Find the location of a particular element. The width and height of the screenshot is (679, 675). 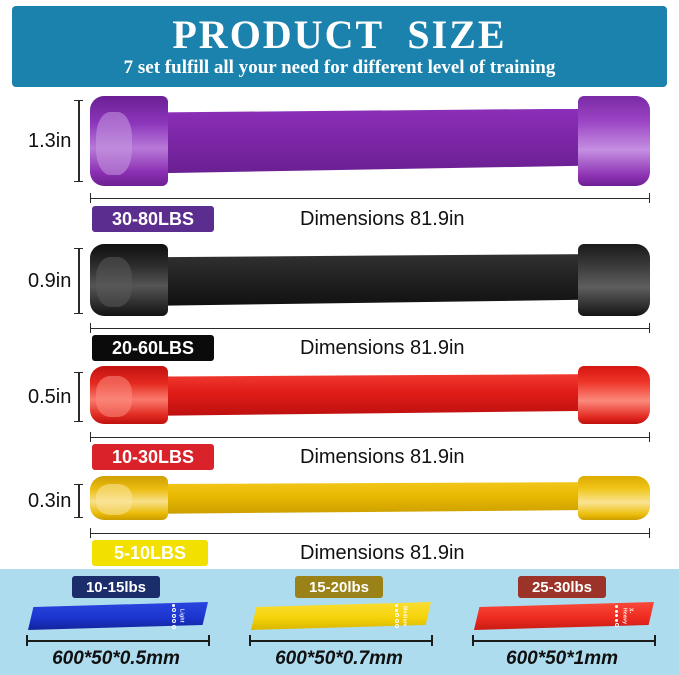

loop-band-column-blue: 10-15lbs Light 600*50*0.5mm is located at coordinates (116, 622).